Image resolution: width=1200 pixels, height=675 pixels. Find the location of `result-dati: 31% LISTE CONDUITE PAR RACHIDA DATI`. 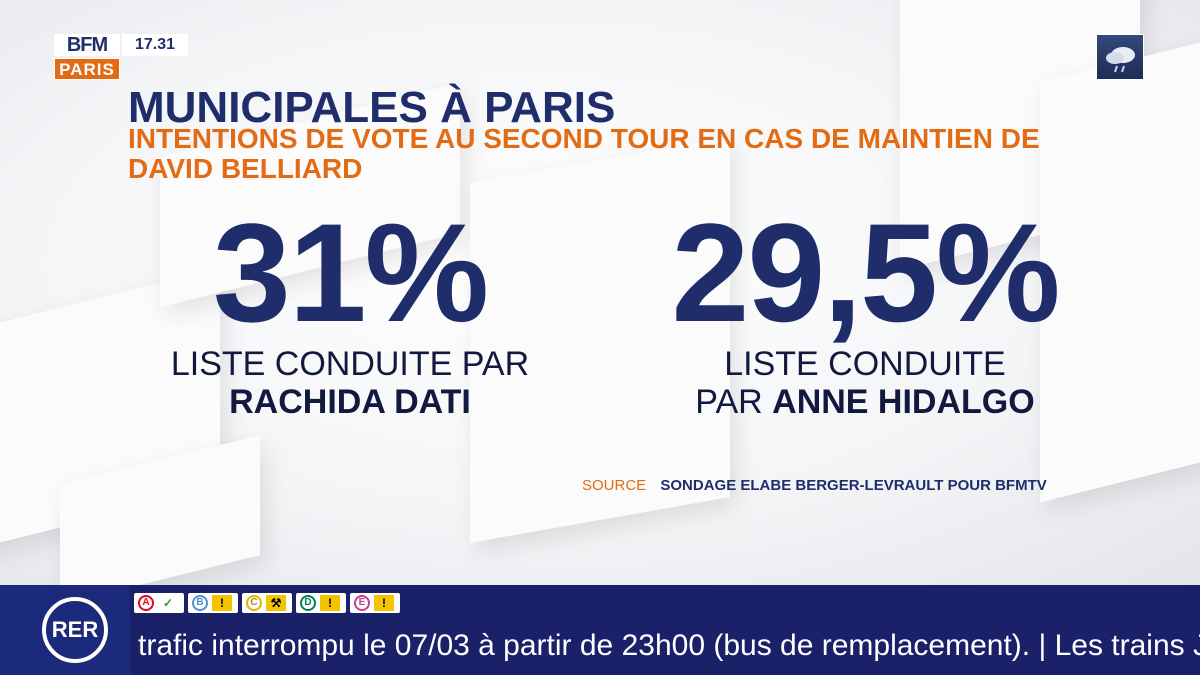

result-dati: 31% LISTE CONDUITE PAR RACHIDA DATI is located at coordinates (350, 310).